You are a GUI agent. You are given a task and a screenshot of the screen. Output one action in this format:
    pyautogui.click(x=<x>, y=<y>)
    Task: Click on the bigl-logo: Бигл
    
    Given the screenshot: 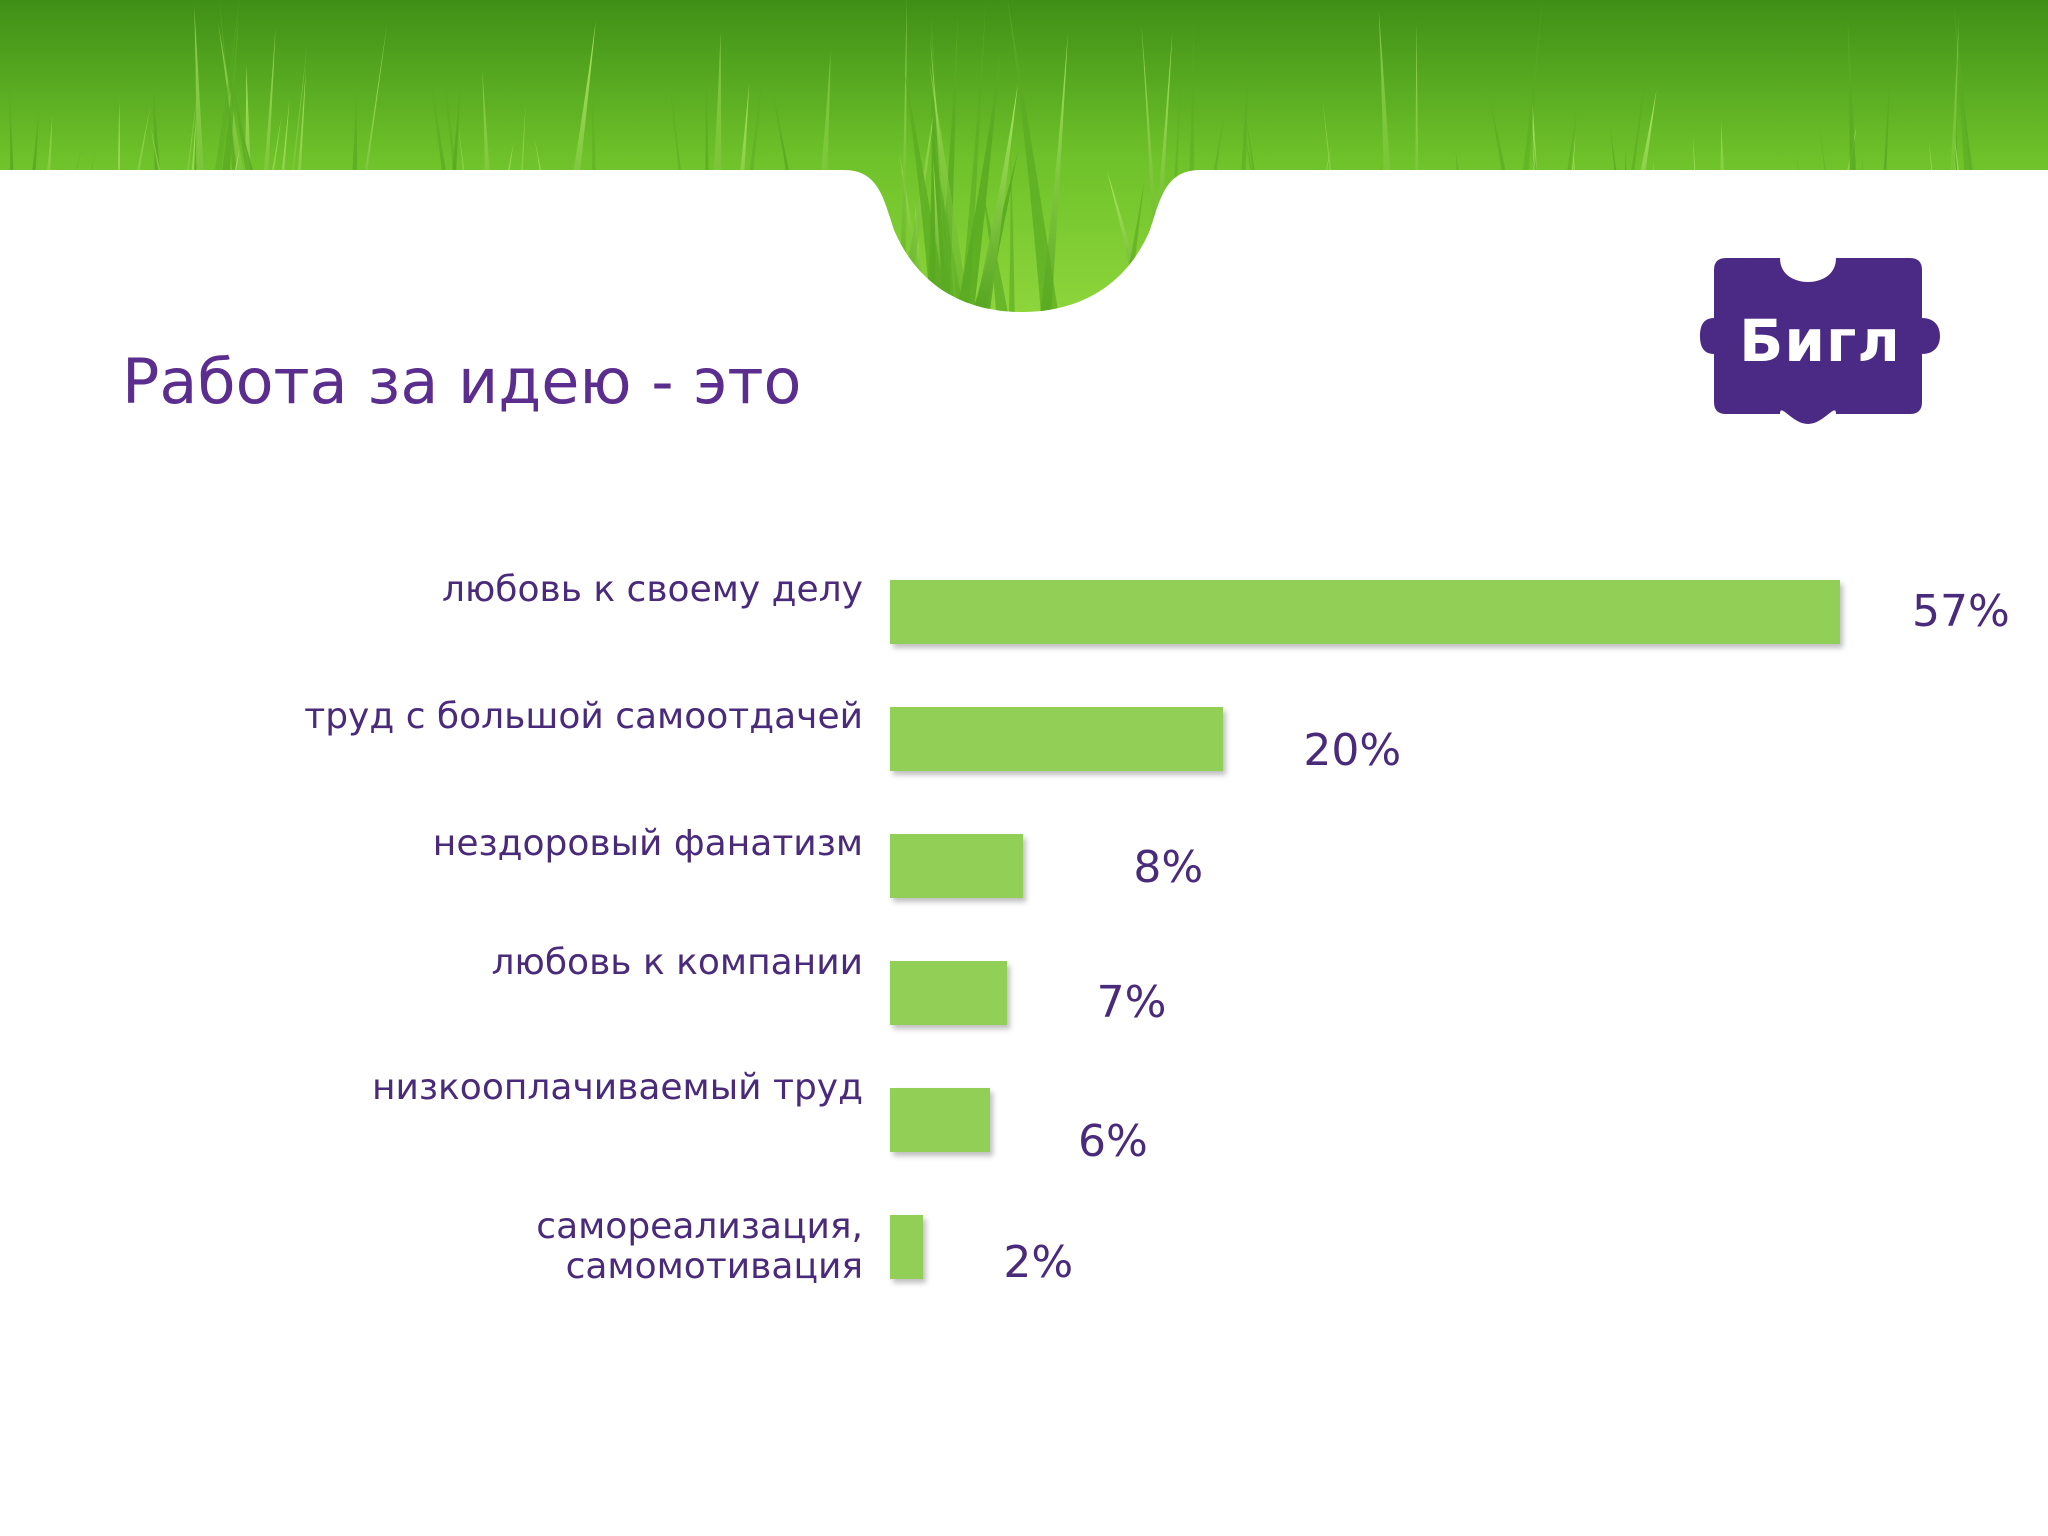 What is the action you would take?
    pyautogui.click(x=1820, y=341)
    